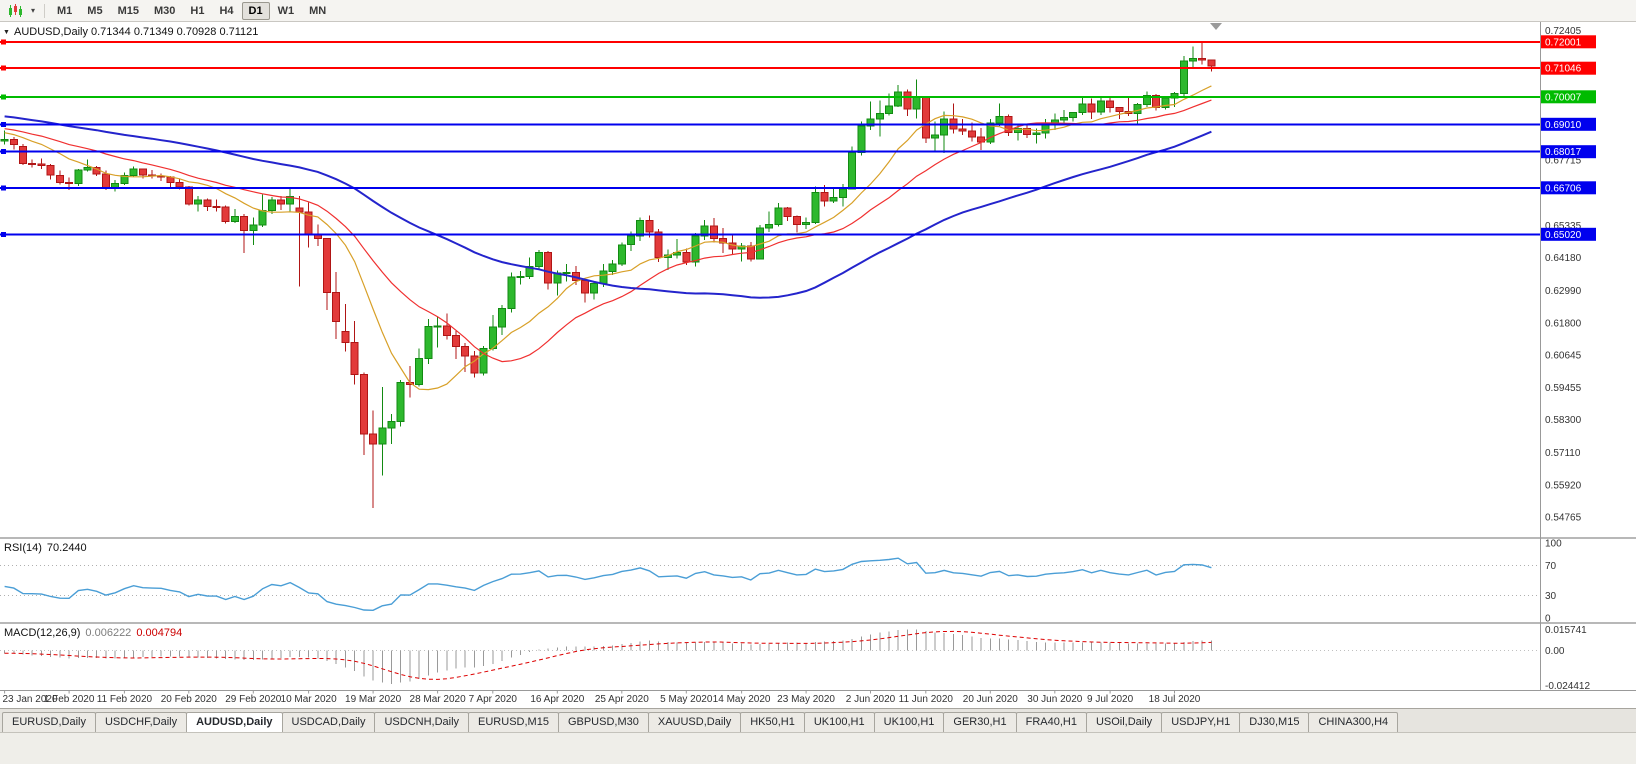 The image size is (1636, 764). Describe the element at coordinates (15, 11) in the screenshot. I see `chart-window-icon` at that location.